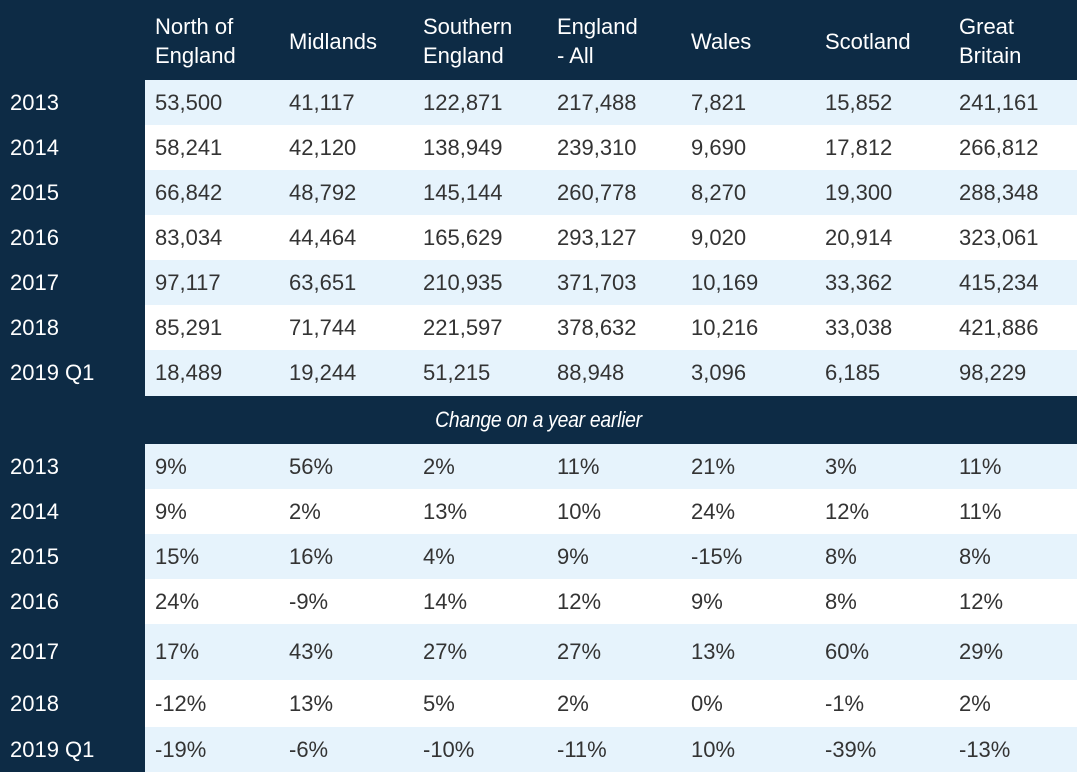 The height and width of the screenshot is (775, 1077). Describe the element at coordinates (333, 41) in the screenshot. I see `column-header-line: Midlands` at that location.